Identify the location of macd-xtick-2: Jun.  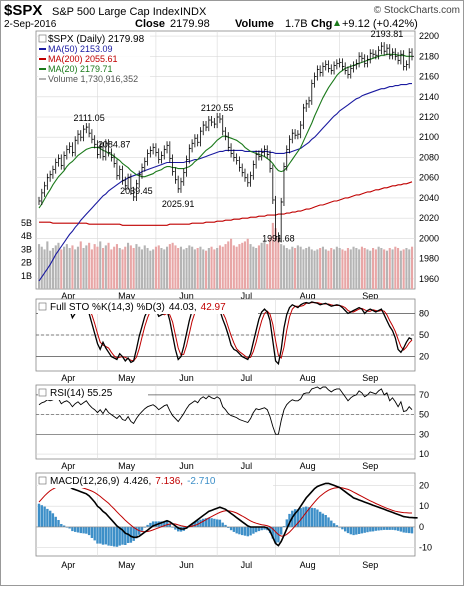
(186, 565).